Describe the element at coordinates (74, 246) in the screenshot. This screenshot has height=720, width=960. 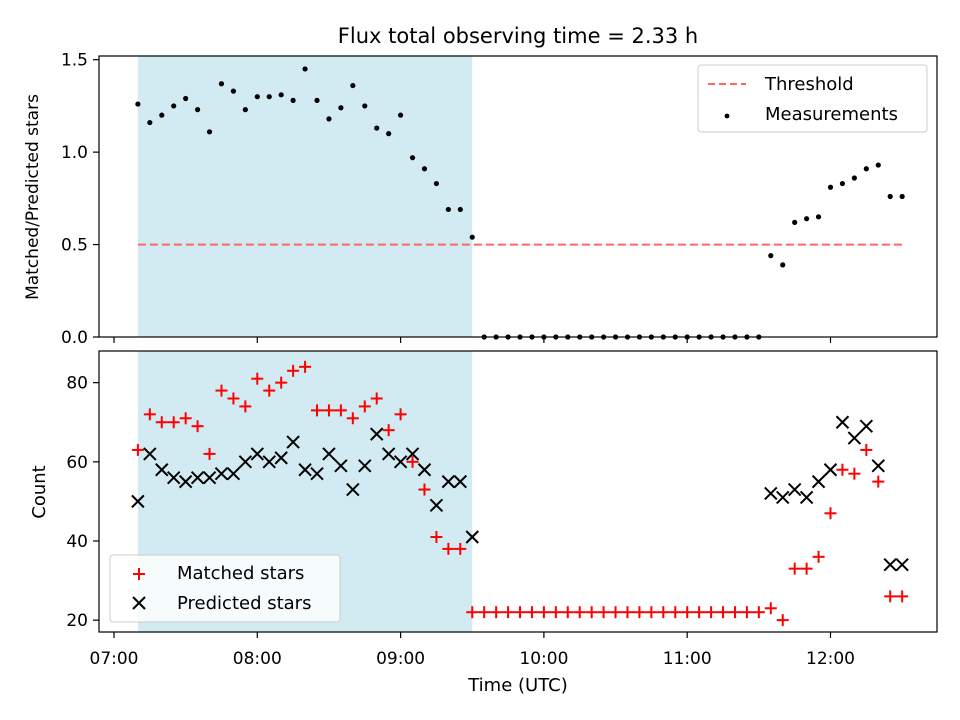
I see `ratio-y-tick-label: 0.5` at that location.